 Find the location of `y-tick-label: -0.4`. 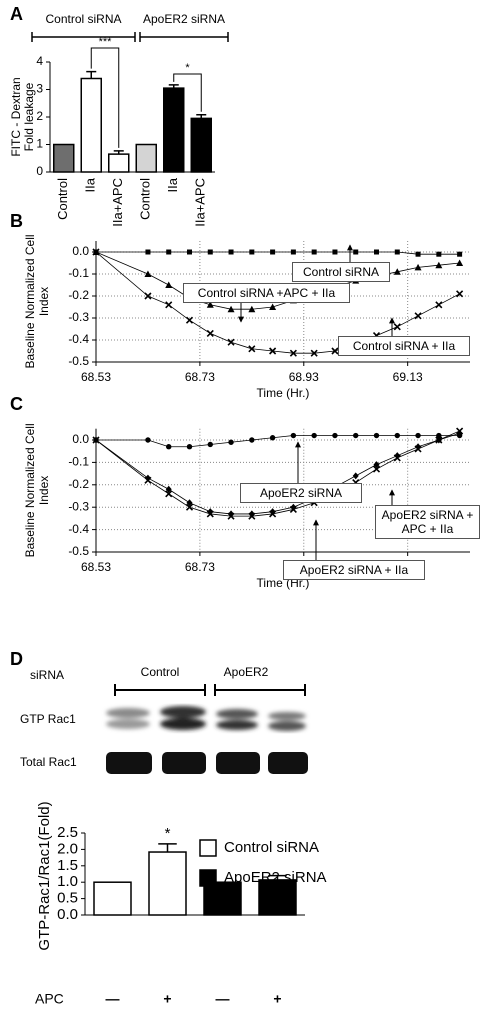

y-tick-label: -0.4 is located at coordinates (78, 529).